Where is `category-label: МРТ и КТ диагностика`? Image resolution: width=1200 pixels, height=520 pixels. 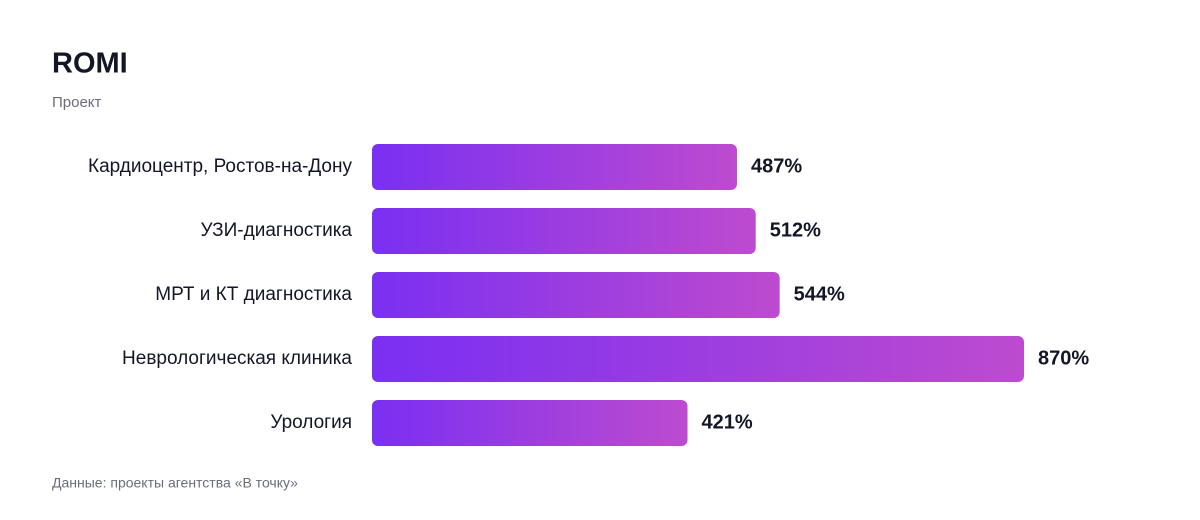 category-label: МРТ и КТ диагностика is located at coordinates (253, 294).